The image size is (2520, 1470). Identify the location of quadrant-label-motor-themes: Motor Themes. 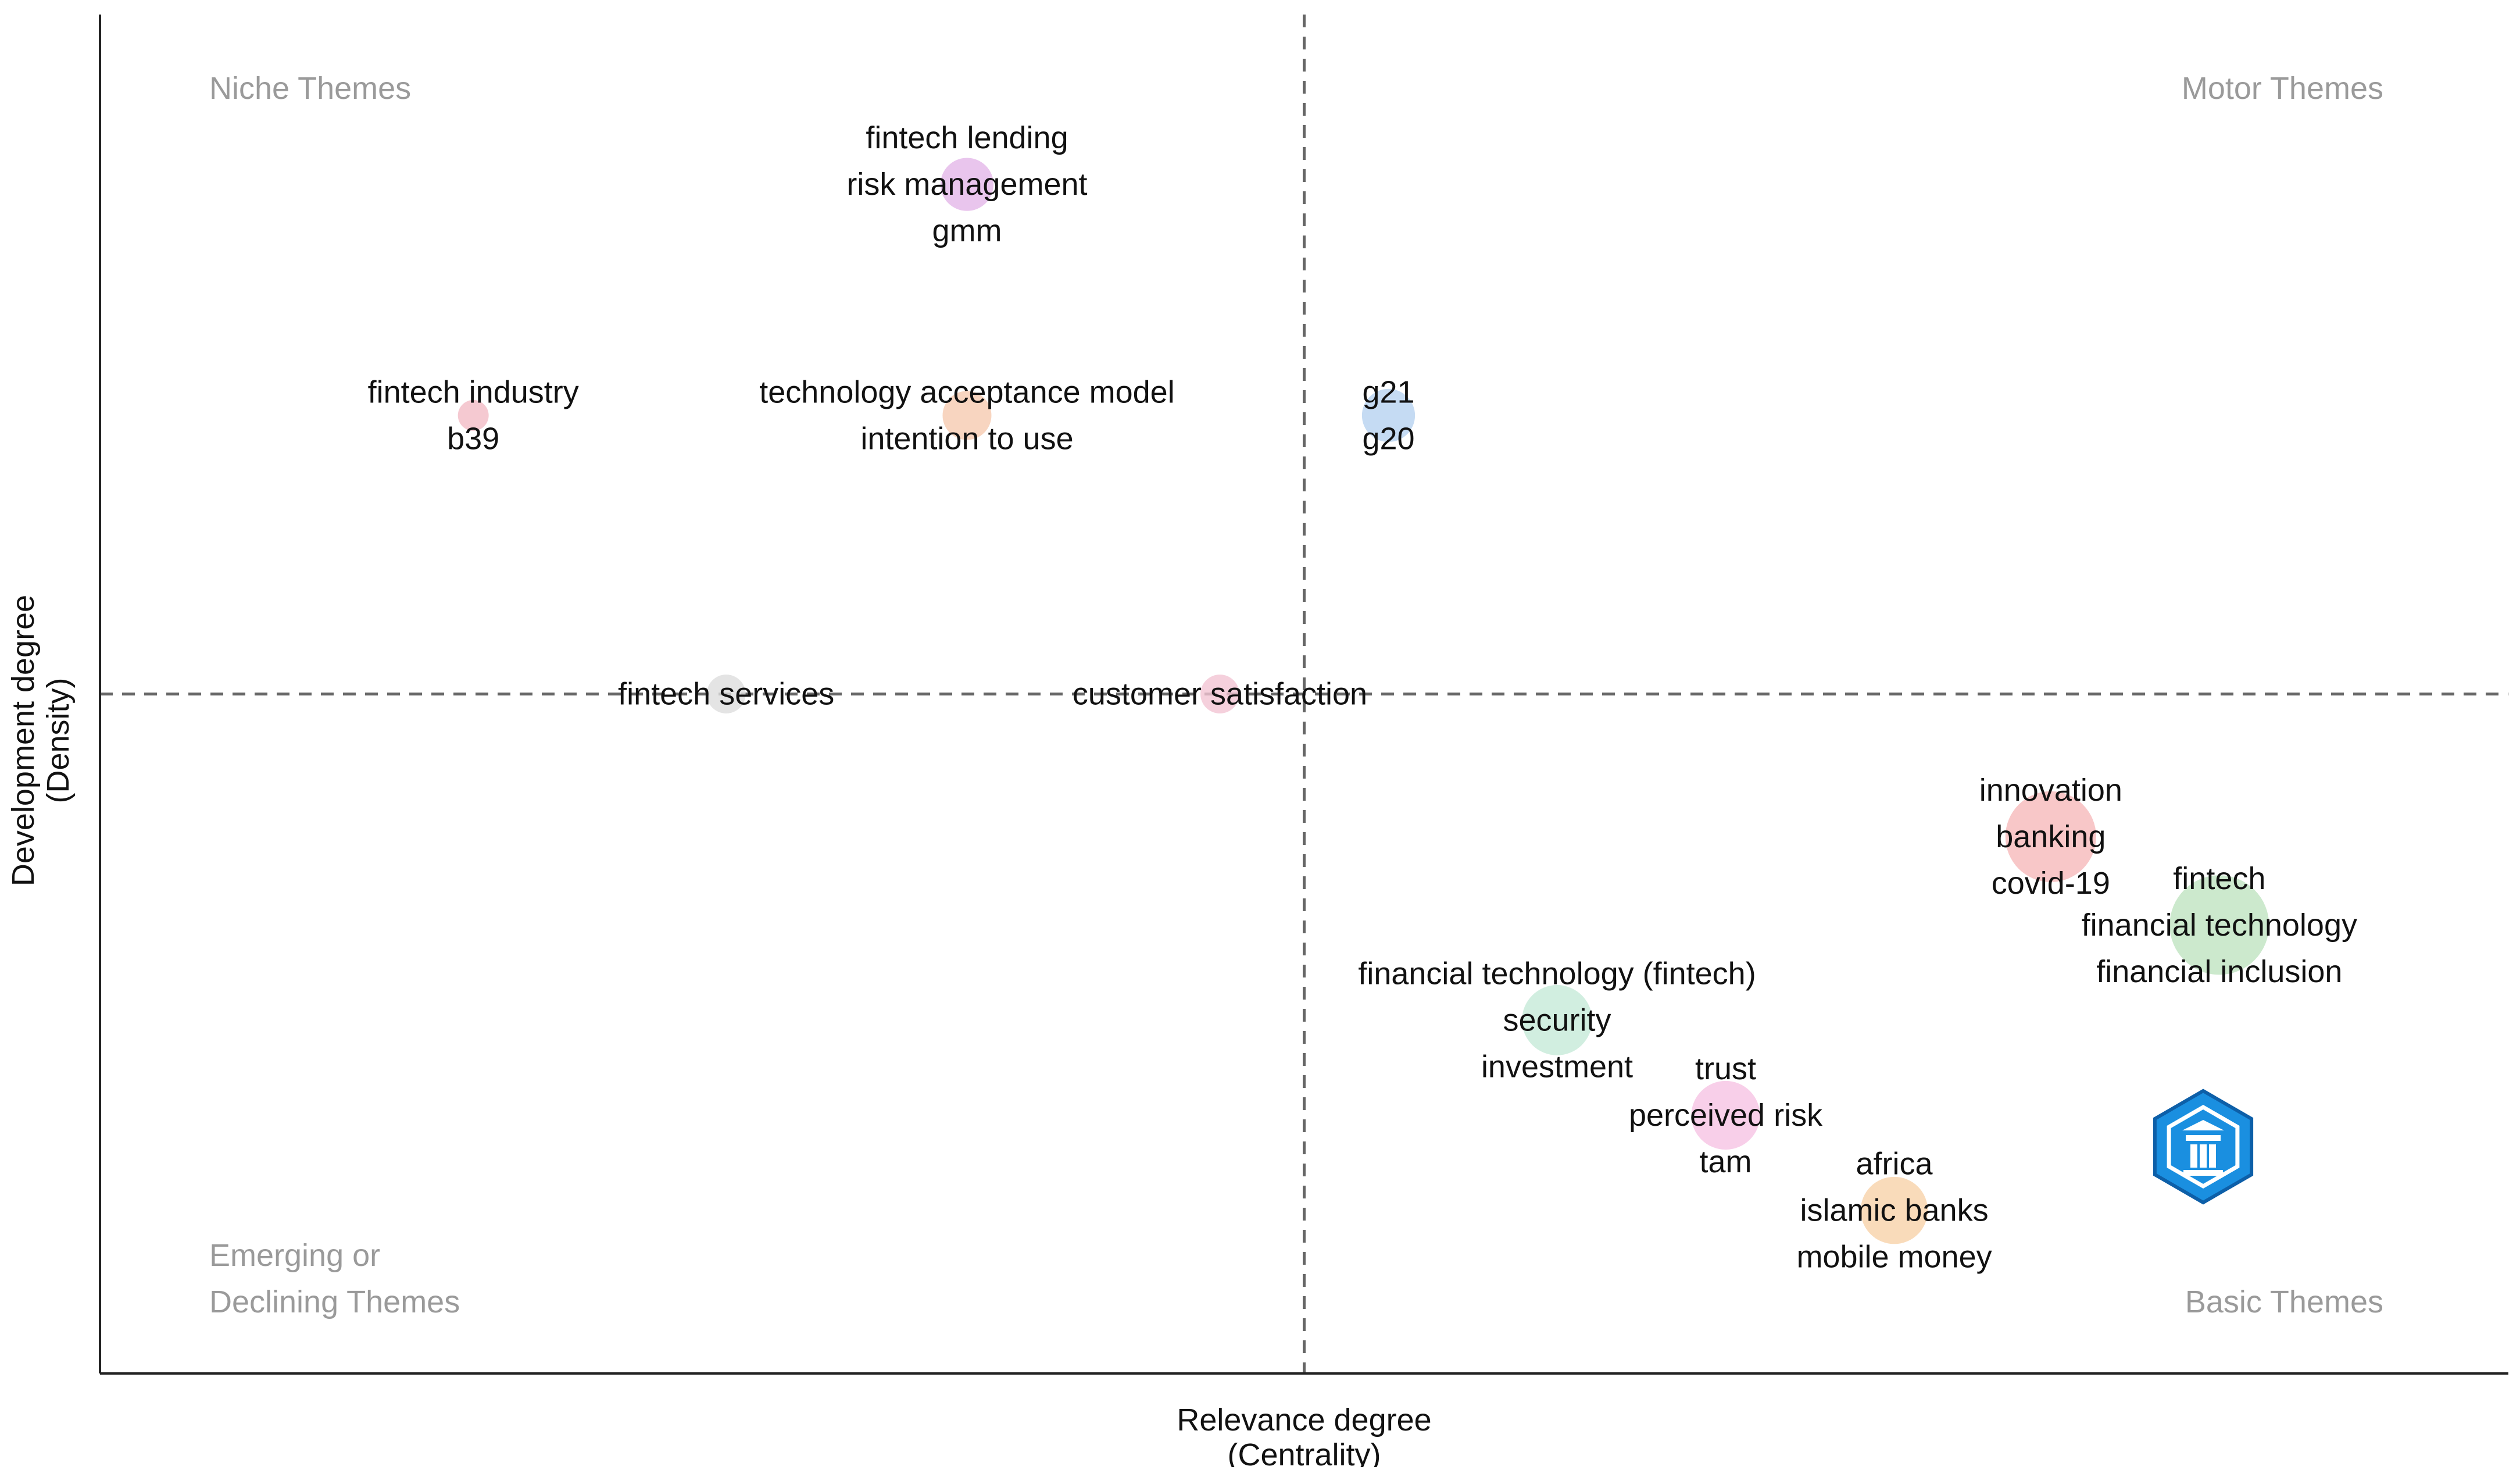
(2283, 88).